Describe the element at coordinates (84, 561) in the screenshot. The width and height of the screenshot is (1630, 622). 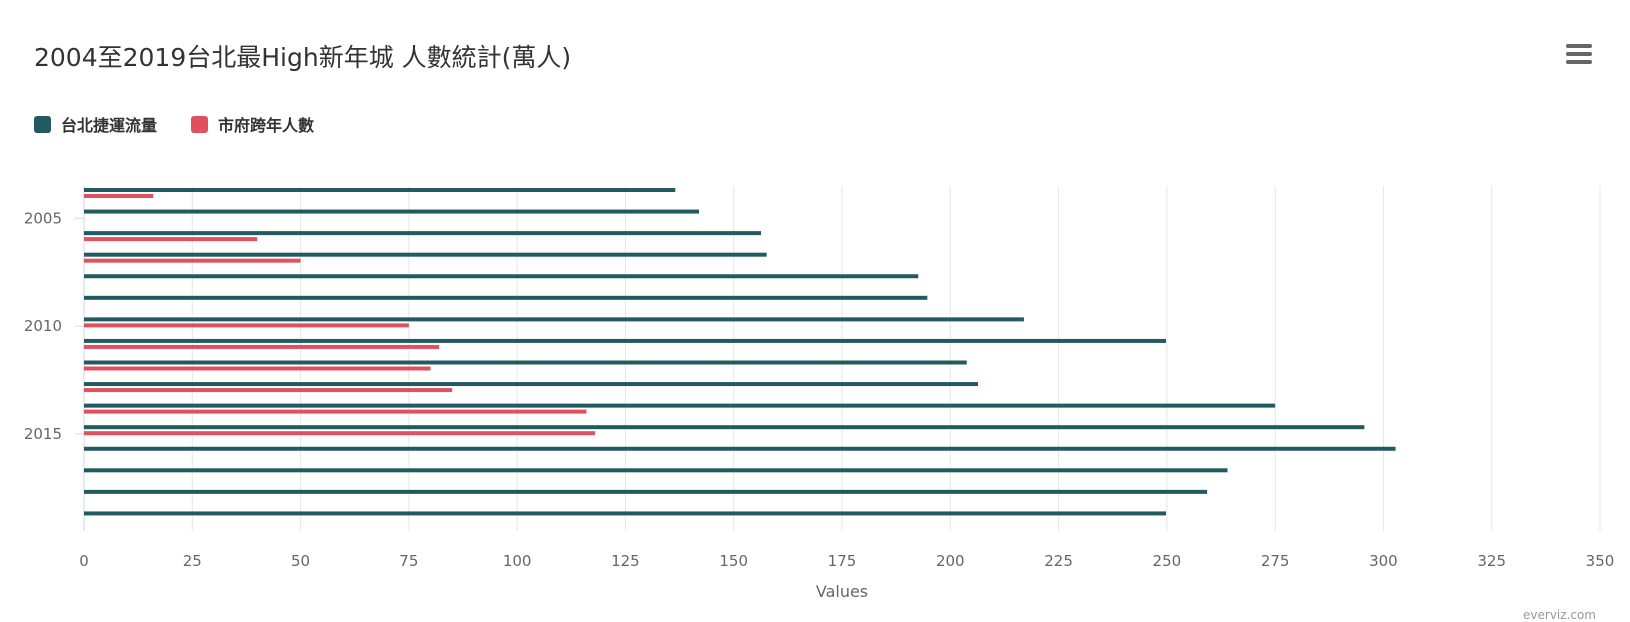
I see `x-tick-label-0: 0` at that location.